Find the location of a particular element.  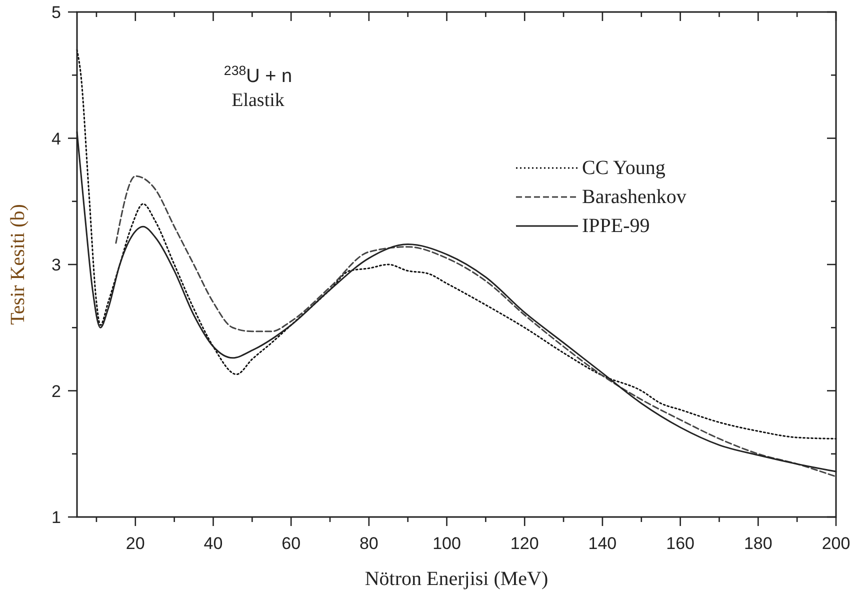

x-tick-label: 80 is located at coordinates (368, 543).